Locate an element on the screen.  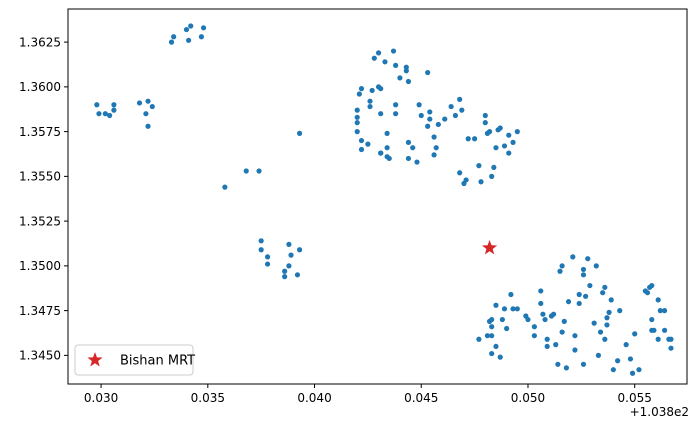
x-tick-label: 0.050 is located at coordinates (528, 398).